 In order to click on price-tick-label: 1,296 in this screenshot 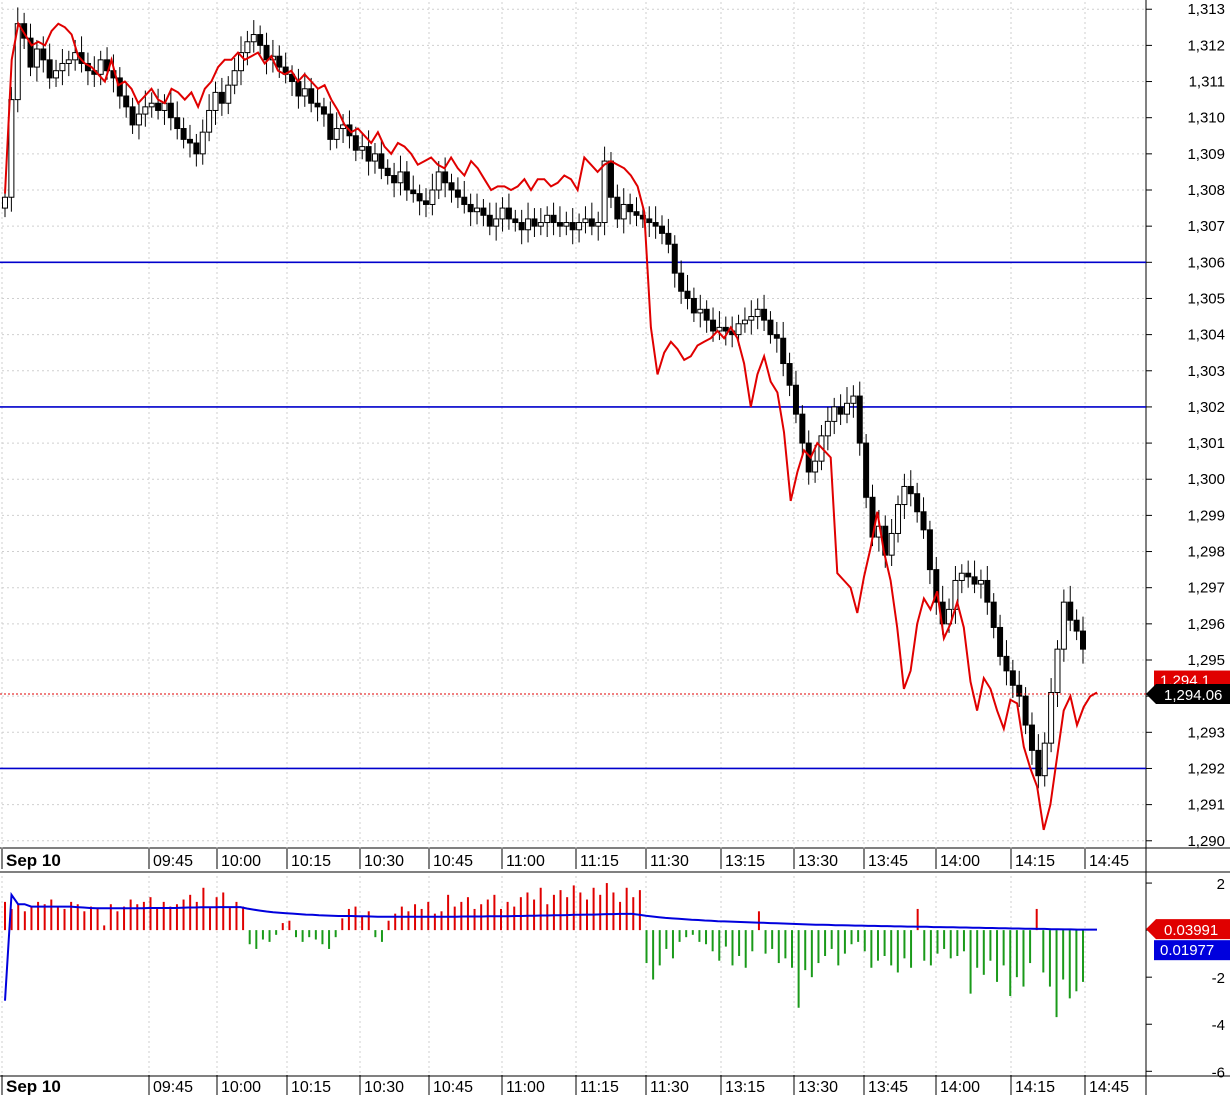, I will do `click(1206, 624)`.